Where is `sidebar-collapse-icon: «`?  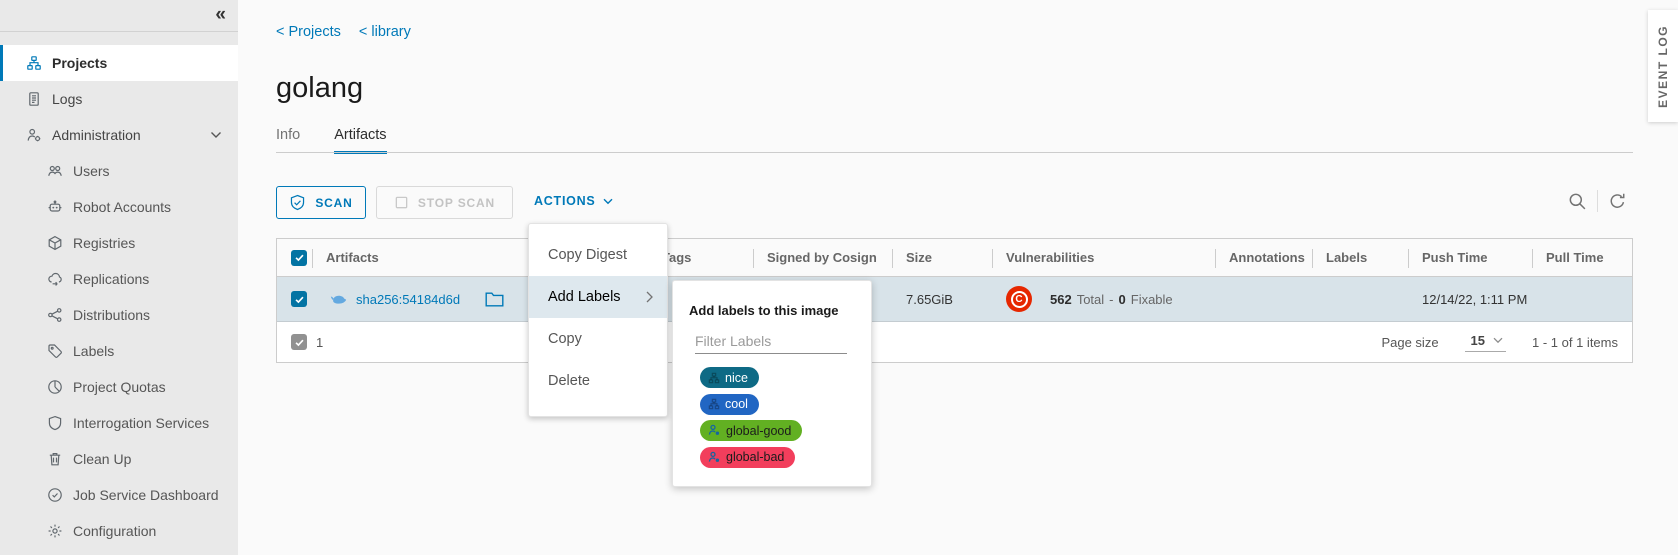 sidebar-collapse-icon: « is located at coordinates (220, 14).